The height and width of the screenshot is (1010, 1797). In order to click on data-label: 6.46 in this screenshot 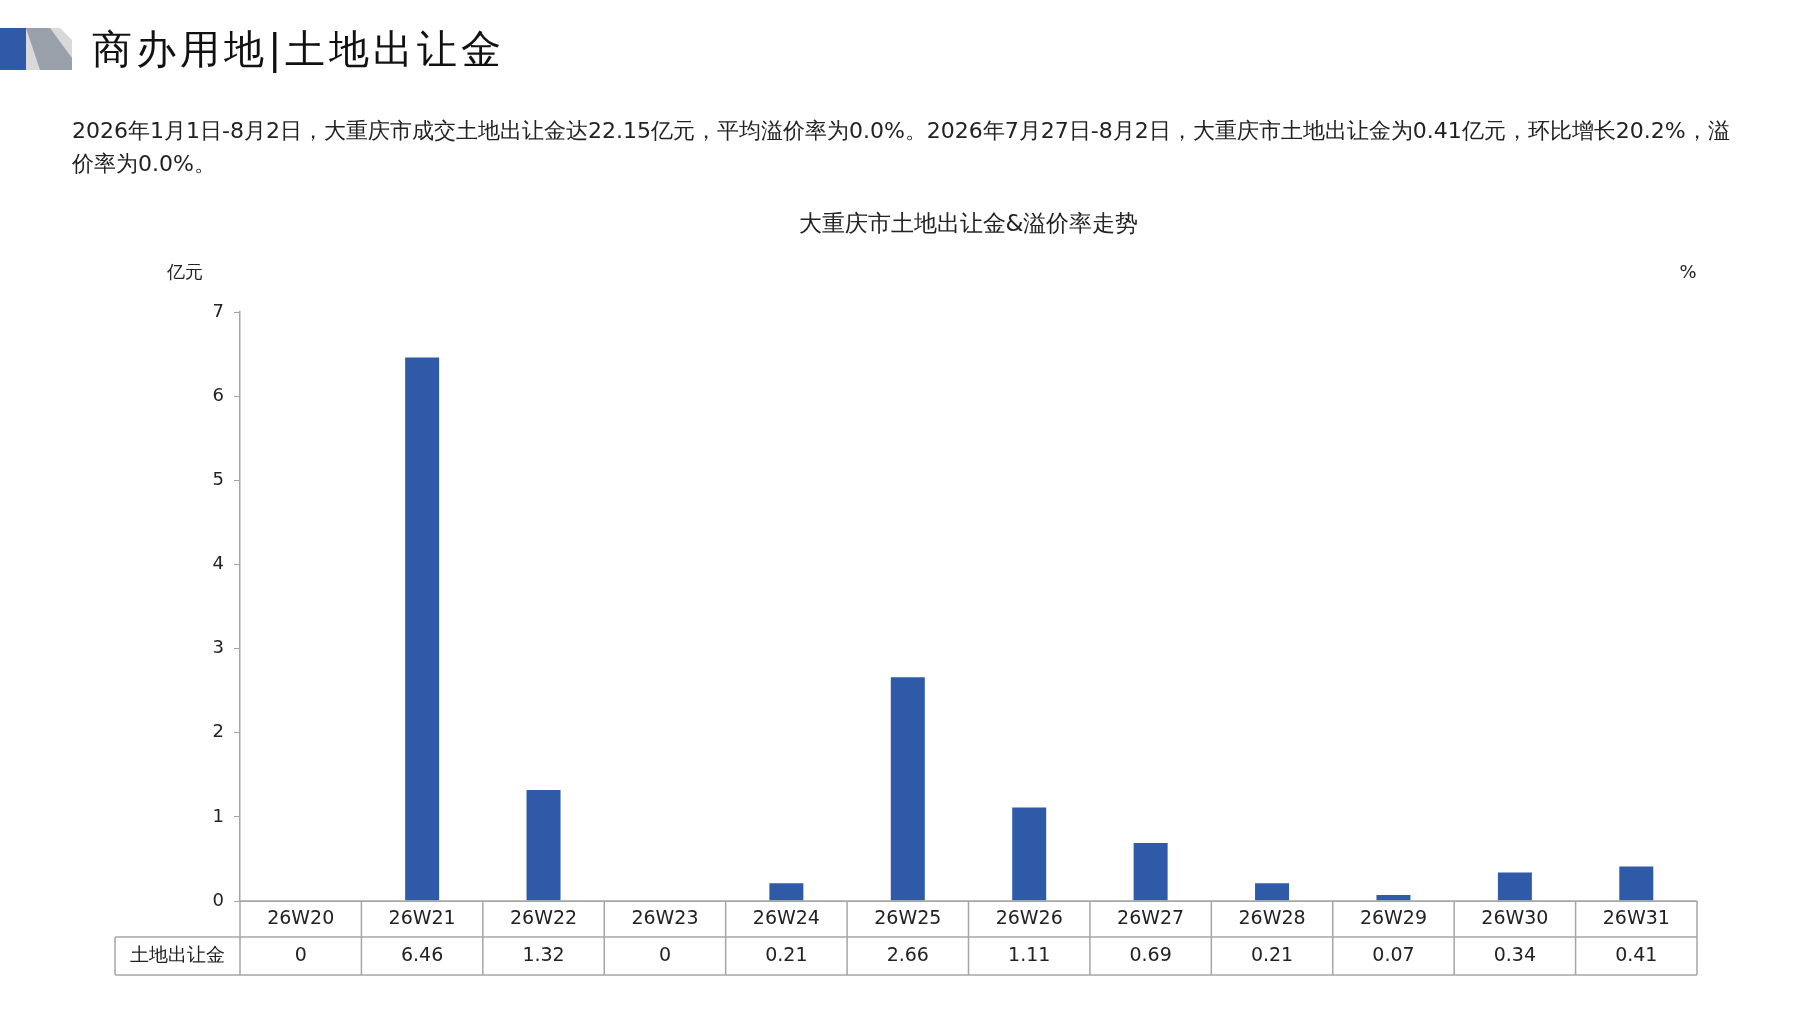, I will do `click(422, 953)`.